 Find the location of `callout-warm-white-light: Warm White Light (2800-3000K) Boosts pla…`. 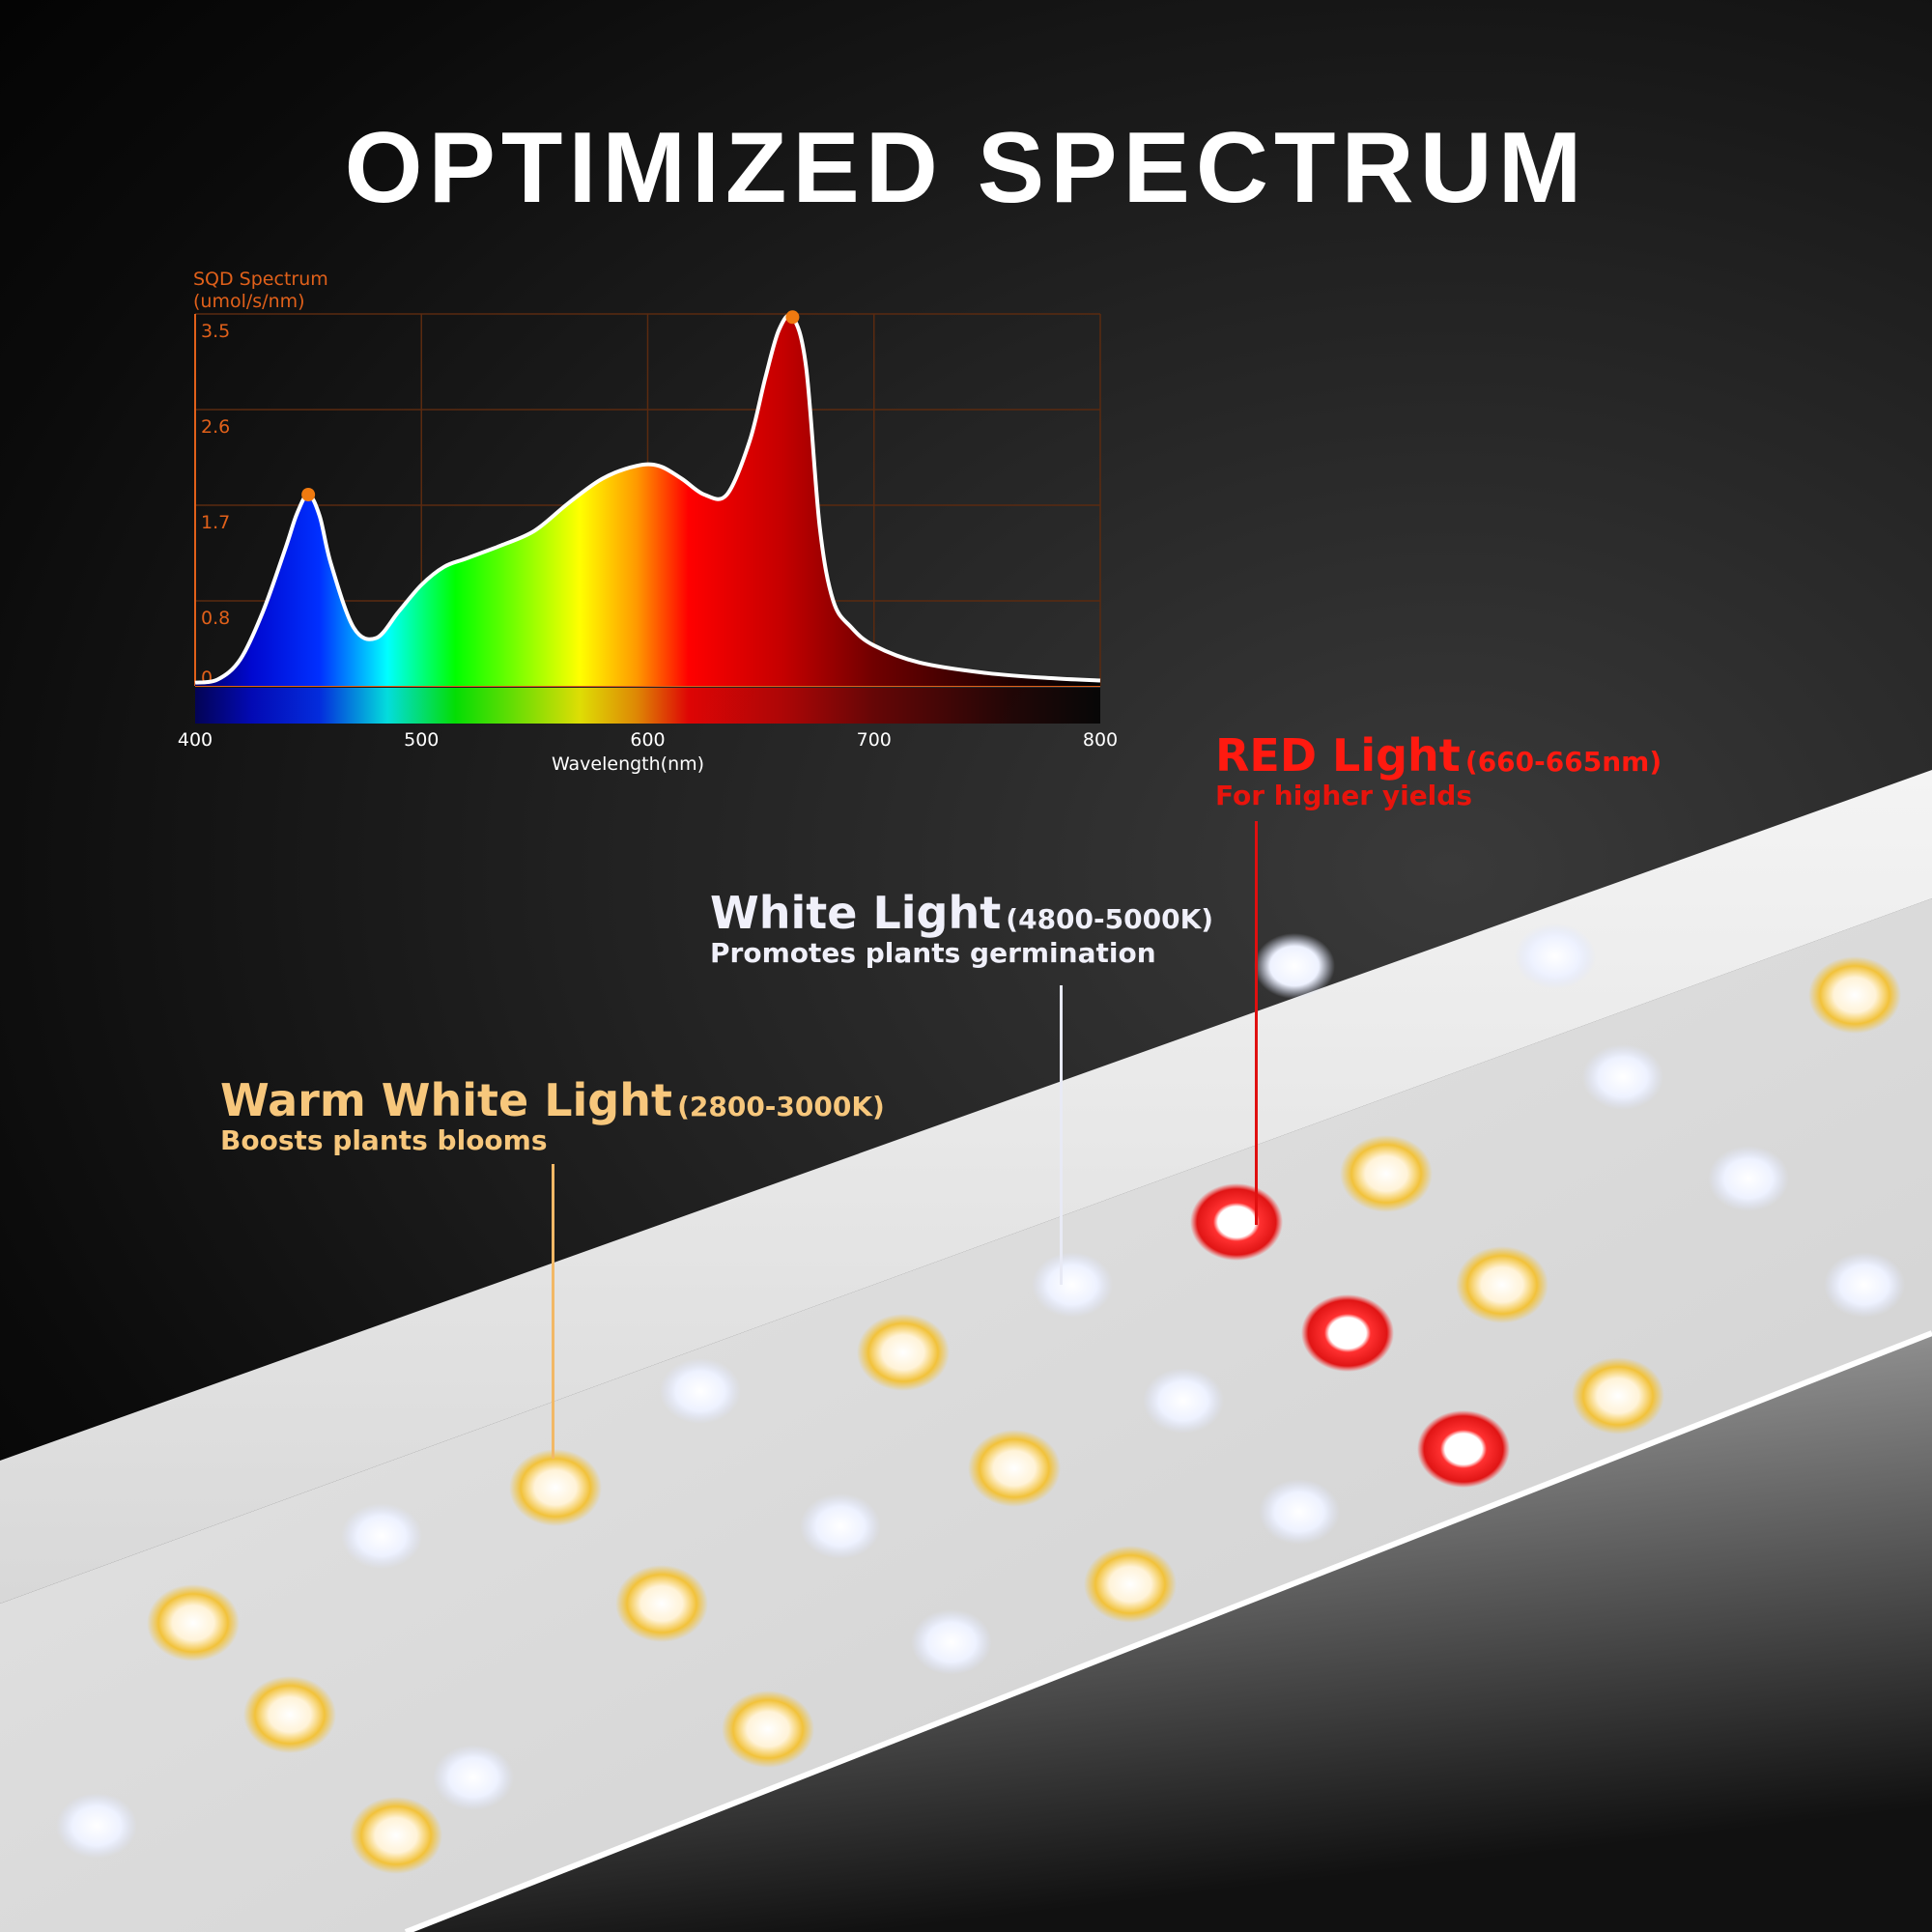

callout-warm-white-light: Warm White Light (2800-3000K) Boosts pla… is located at coordinates (552, 1115).